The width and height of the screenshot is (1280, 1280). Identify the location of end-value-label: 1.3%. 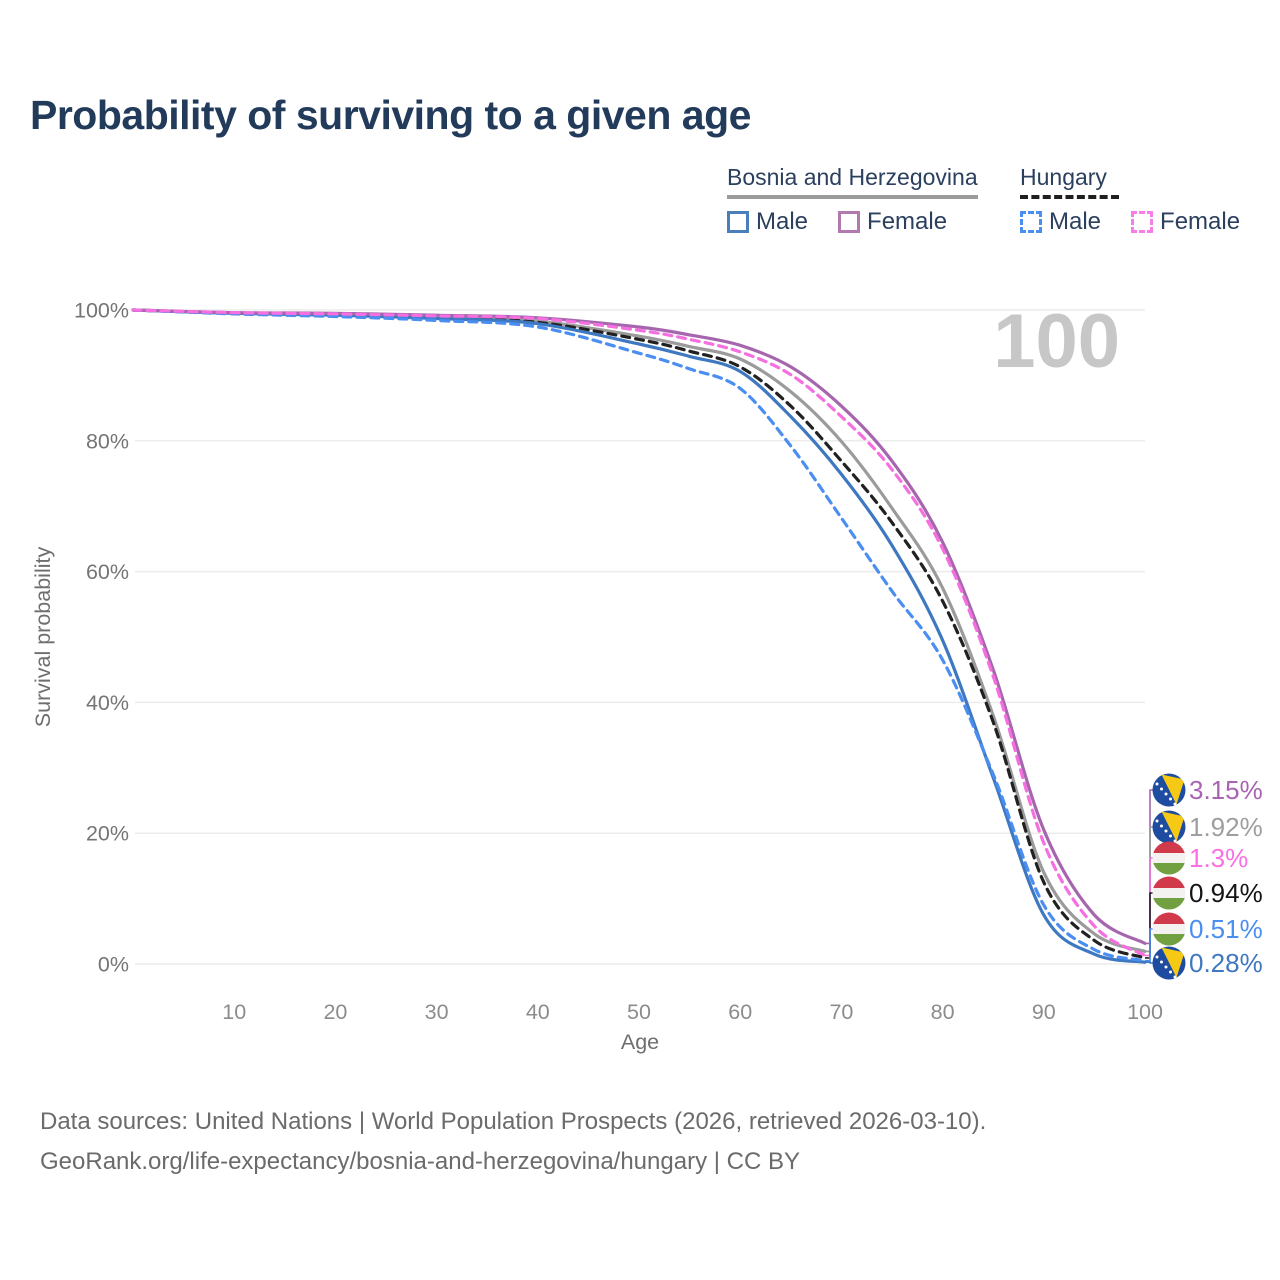
(1218, 858).